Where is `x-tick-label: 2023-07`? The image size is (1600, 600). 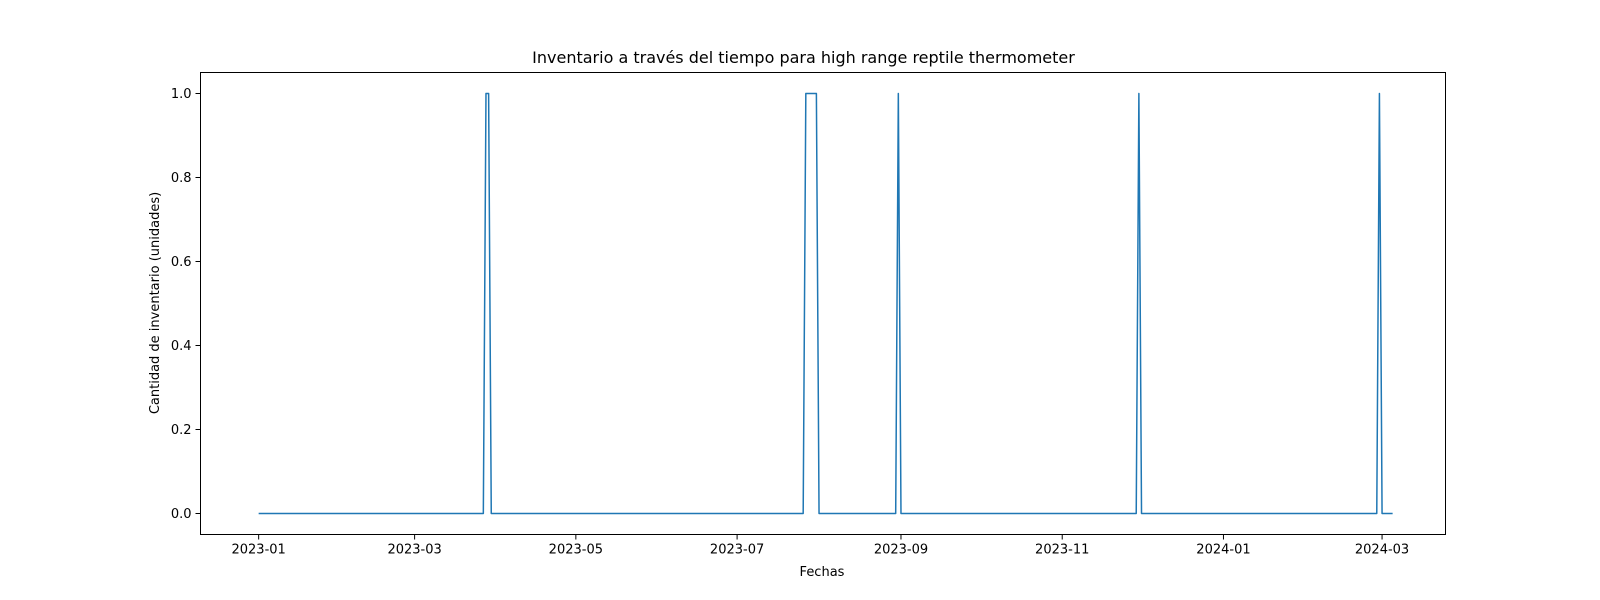
x-tick-label: 2023-07 is located at coordinates (737, 550).